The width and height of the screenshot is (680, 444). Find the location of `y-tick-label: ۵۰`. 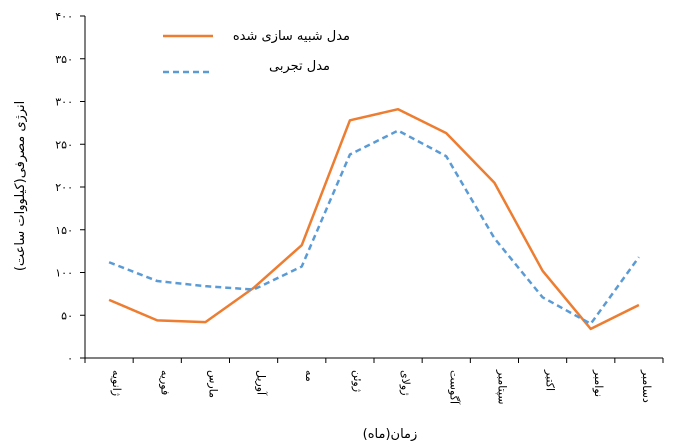

y-tick-label: ۵۰ is located at coordinates (67, 315).